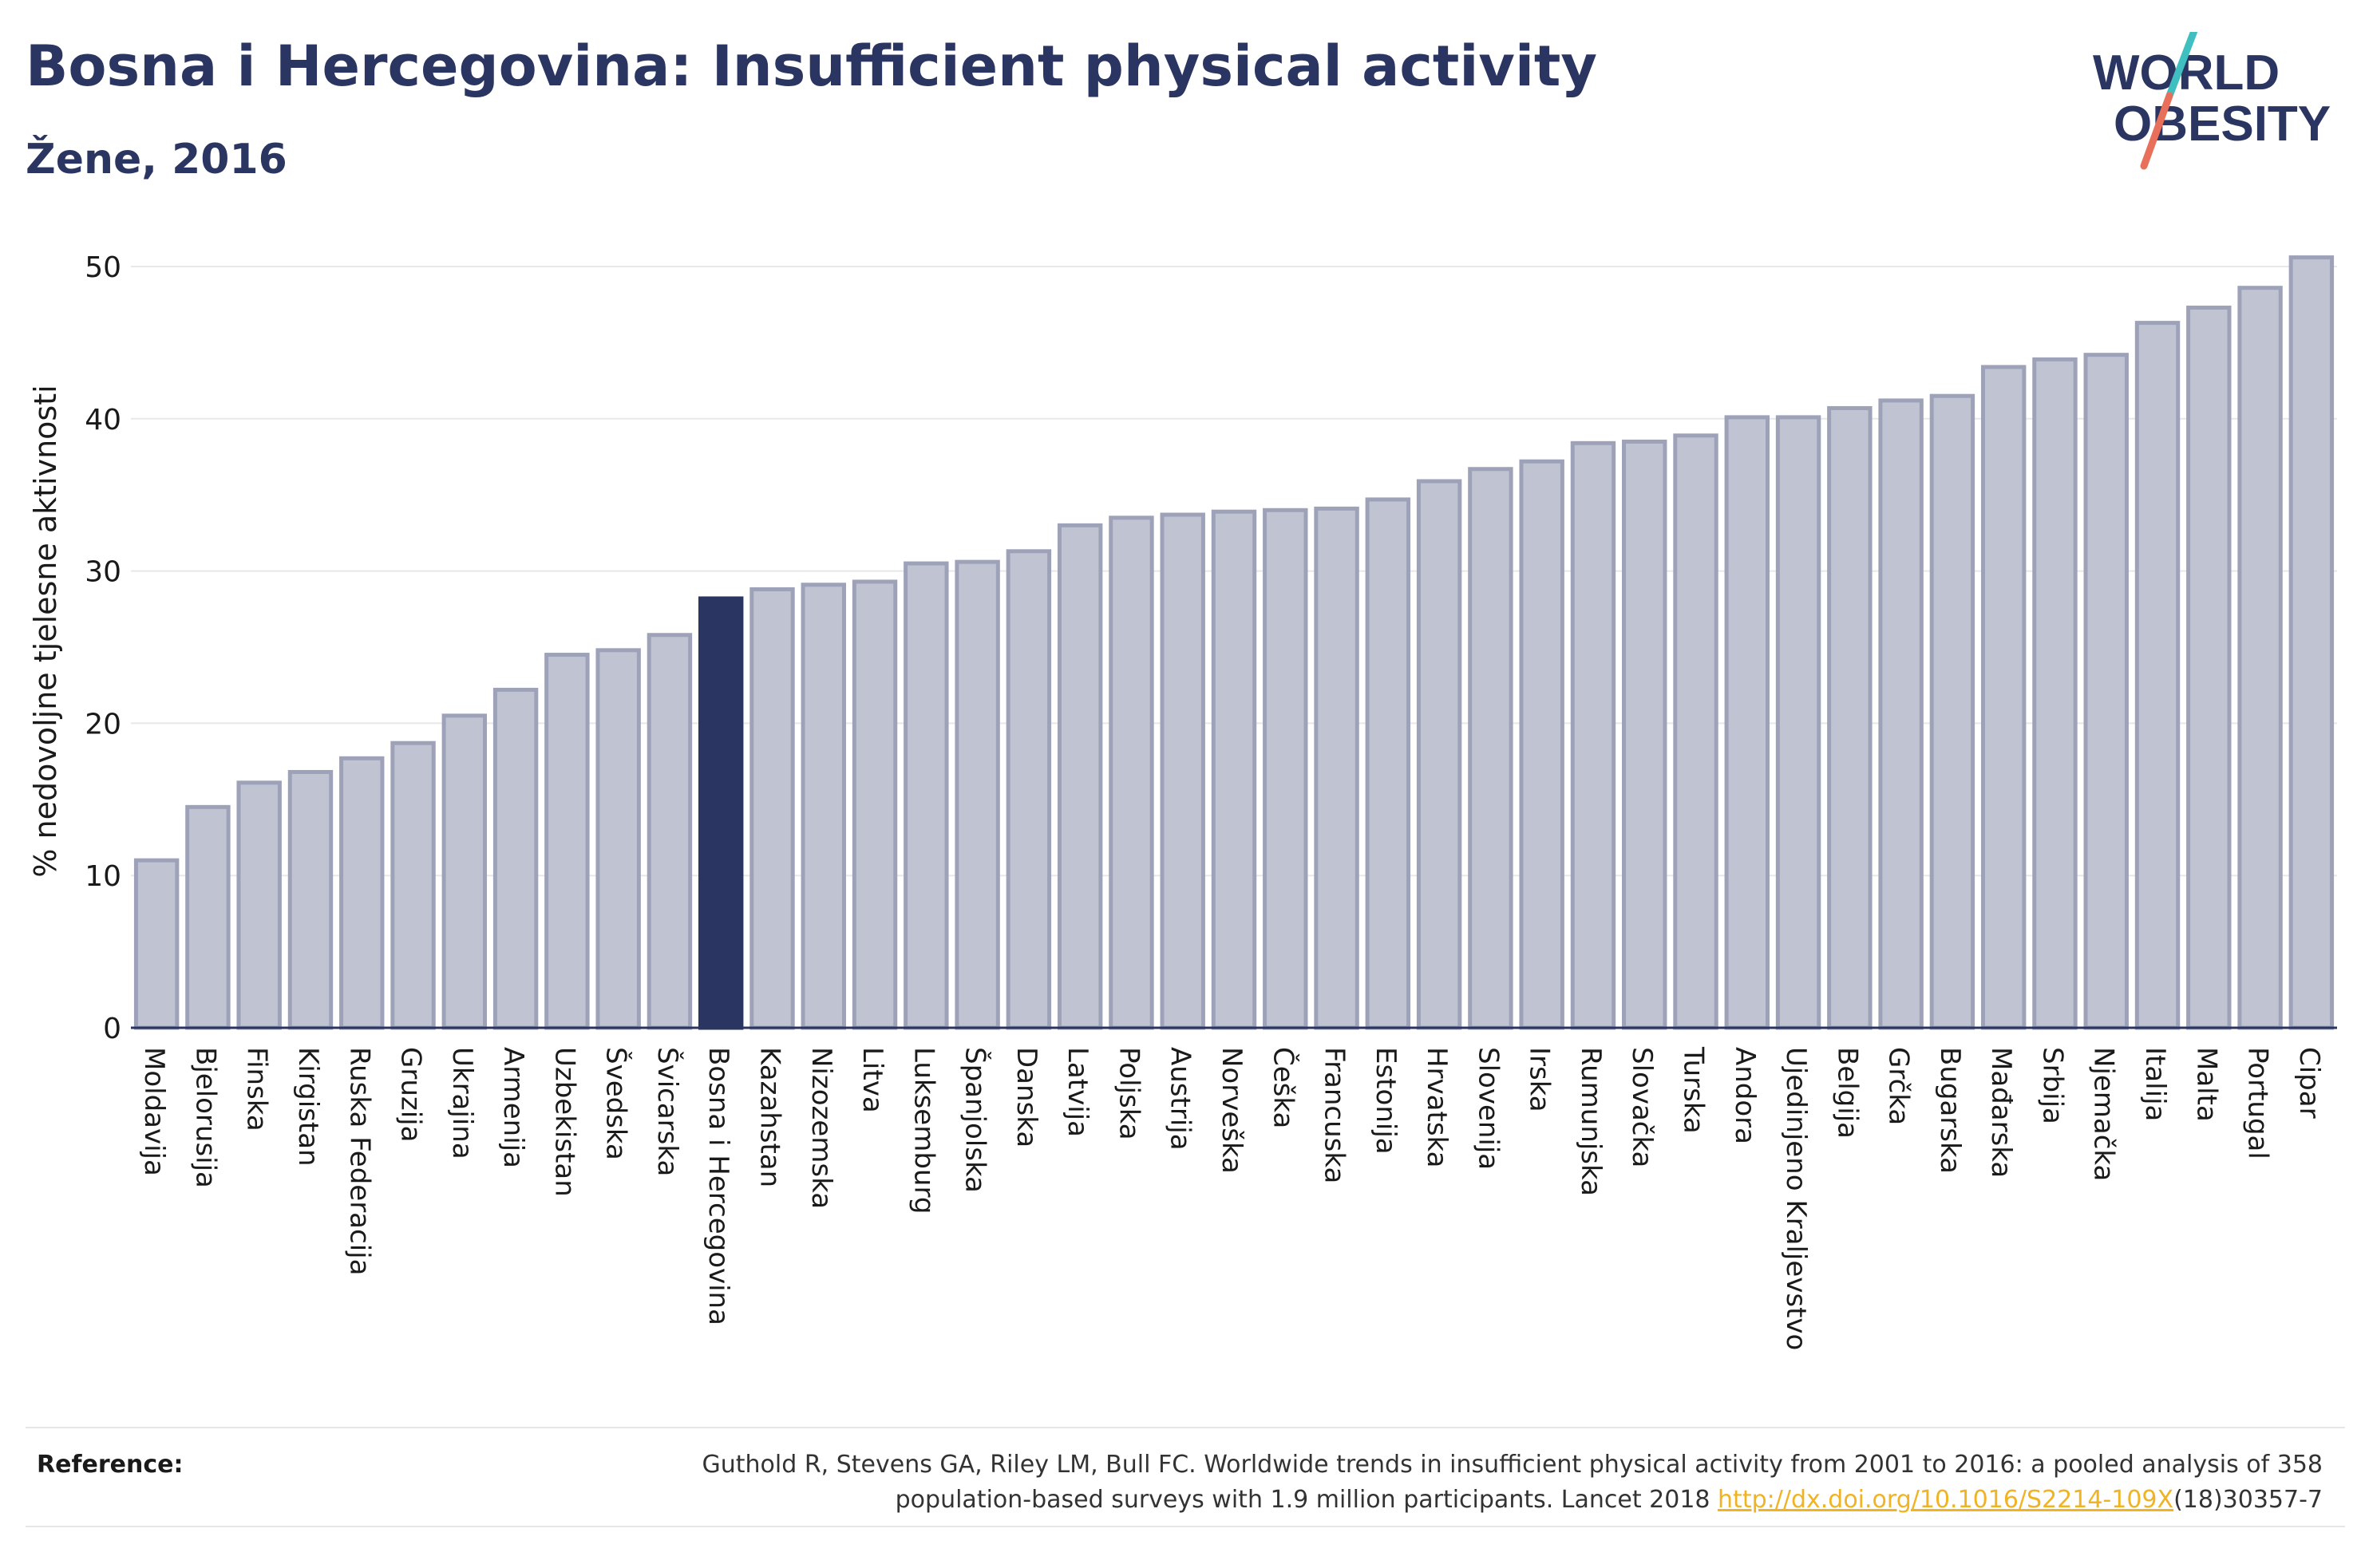 Image resolution: width=2361 pixels, height=1568 pixels. I want to click on x-tick-label: Litva, so click(872, 1080).